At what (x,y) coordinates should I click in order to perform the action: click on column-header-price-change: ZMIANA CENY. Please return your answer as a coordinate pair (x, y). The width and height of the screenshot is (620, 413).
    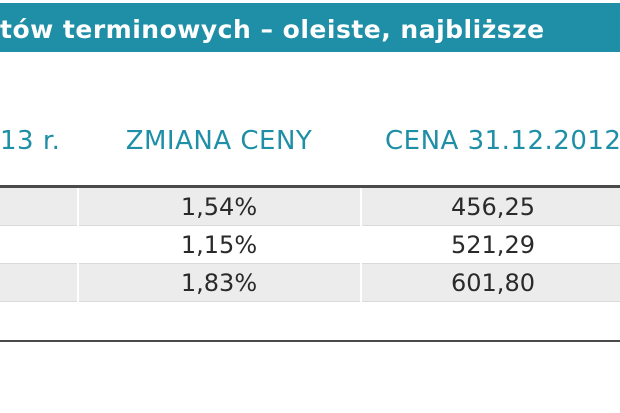
    Looking at the image, I should click on (219, 141).